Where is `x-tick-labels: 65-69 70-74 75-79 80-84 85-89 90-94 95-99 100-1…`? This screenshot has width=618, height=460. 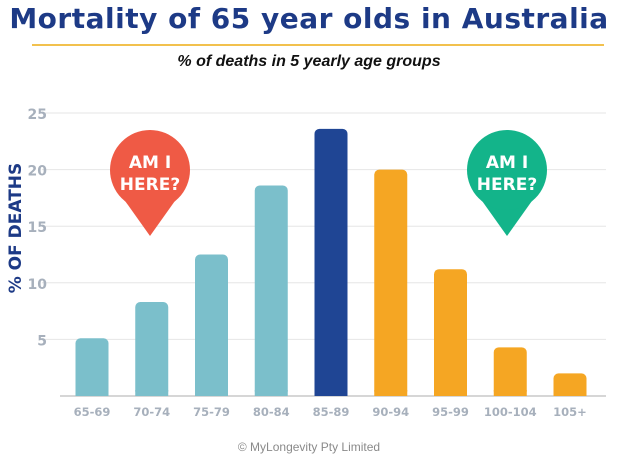
x-tick-labels: 65-69 70-74 75-79 80-84 85-89 90-94 95-99 100-1… is located at coordinates (330, 412).